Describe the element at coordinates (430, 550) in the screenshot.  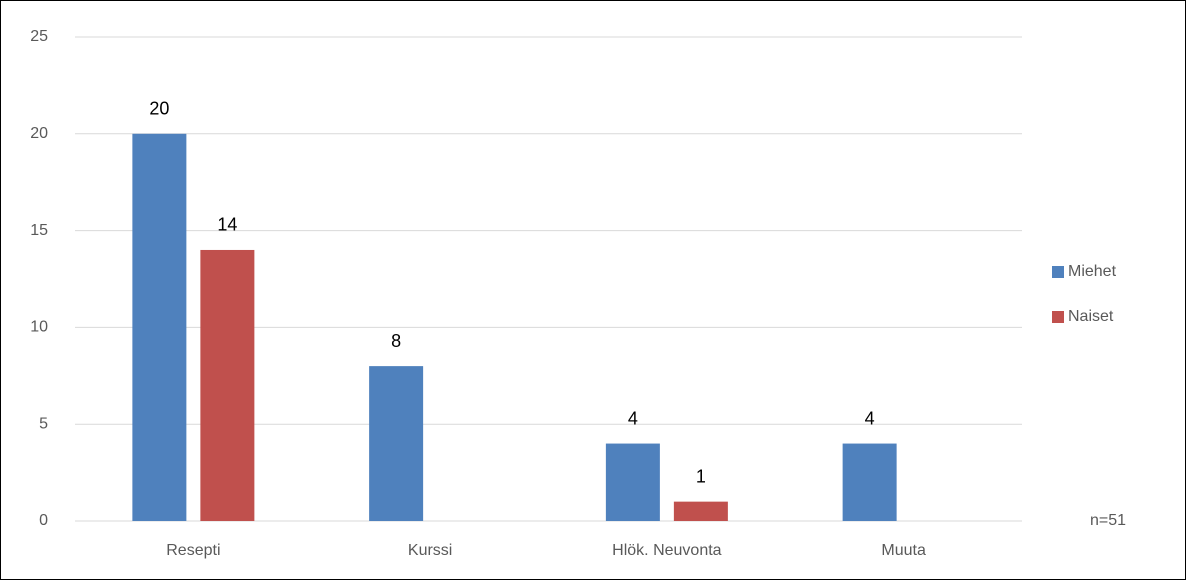
I see `x-tick-label: Kurssi` at that location.